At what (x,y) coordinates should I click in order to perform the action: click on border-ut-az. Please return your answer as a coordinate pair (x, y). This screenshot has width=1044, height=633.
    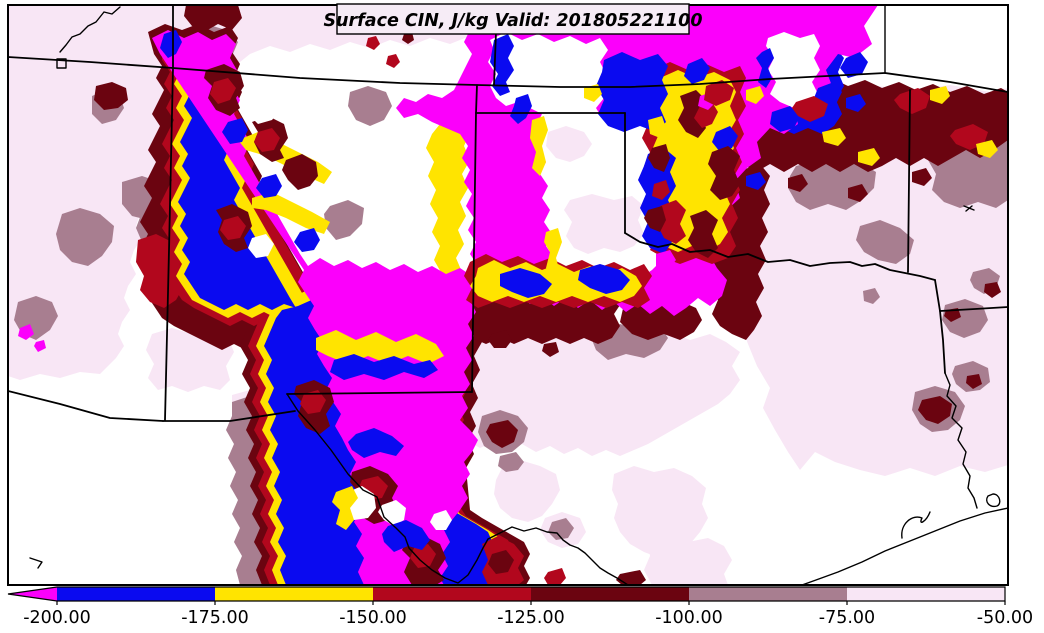
    Looking at the image, I should click on (91, 62).